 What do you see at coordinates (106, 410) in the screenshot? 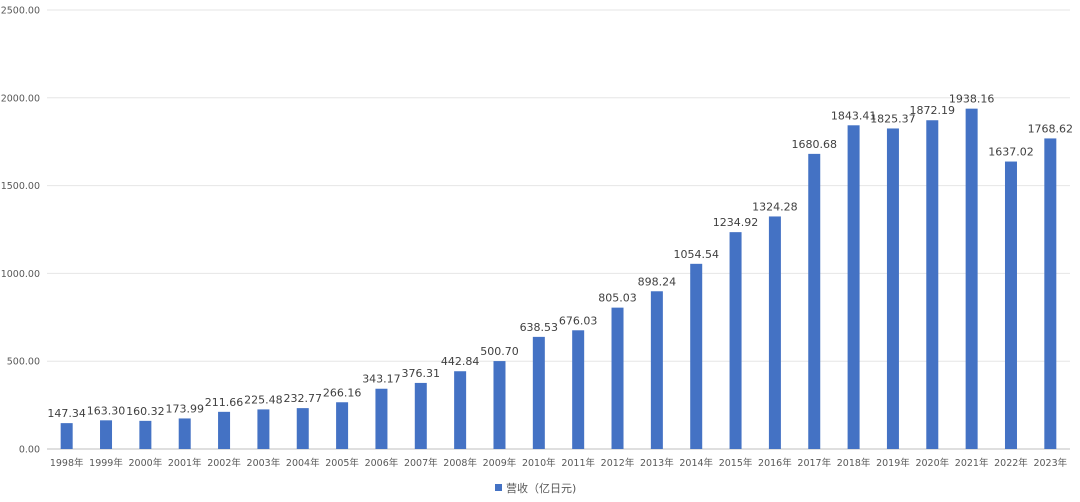
I see `data-label: 163.30` at bounding box center [106, 410].